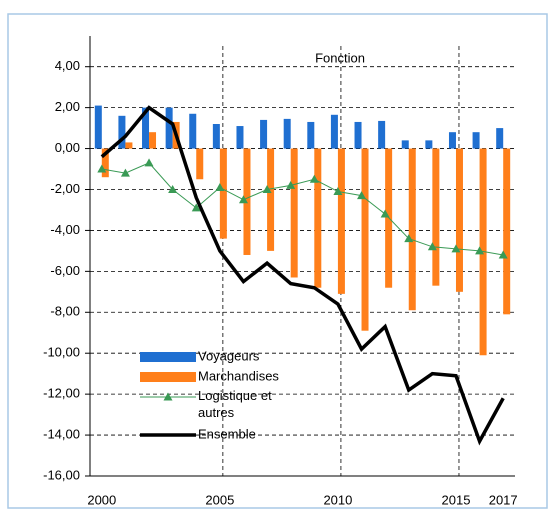 This screenshot has width=550, height=509. Describe the element at coordinates (67, 65) in the screenshot. I see `y-tick-label: 4,00` at that location.